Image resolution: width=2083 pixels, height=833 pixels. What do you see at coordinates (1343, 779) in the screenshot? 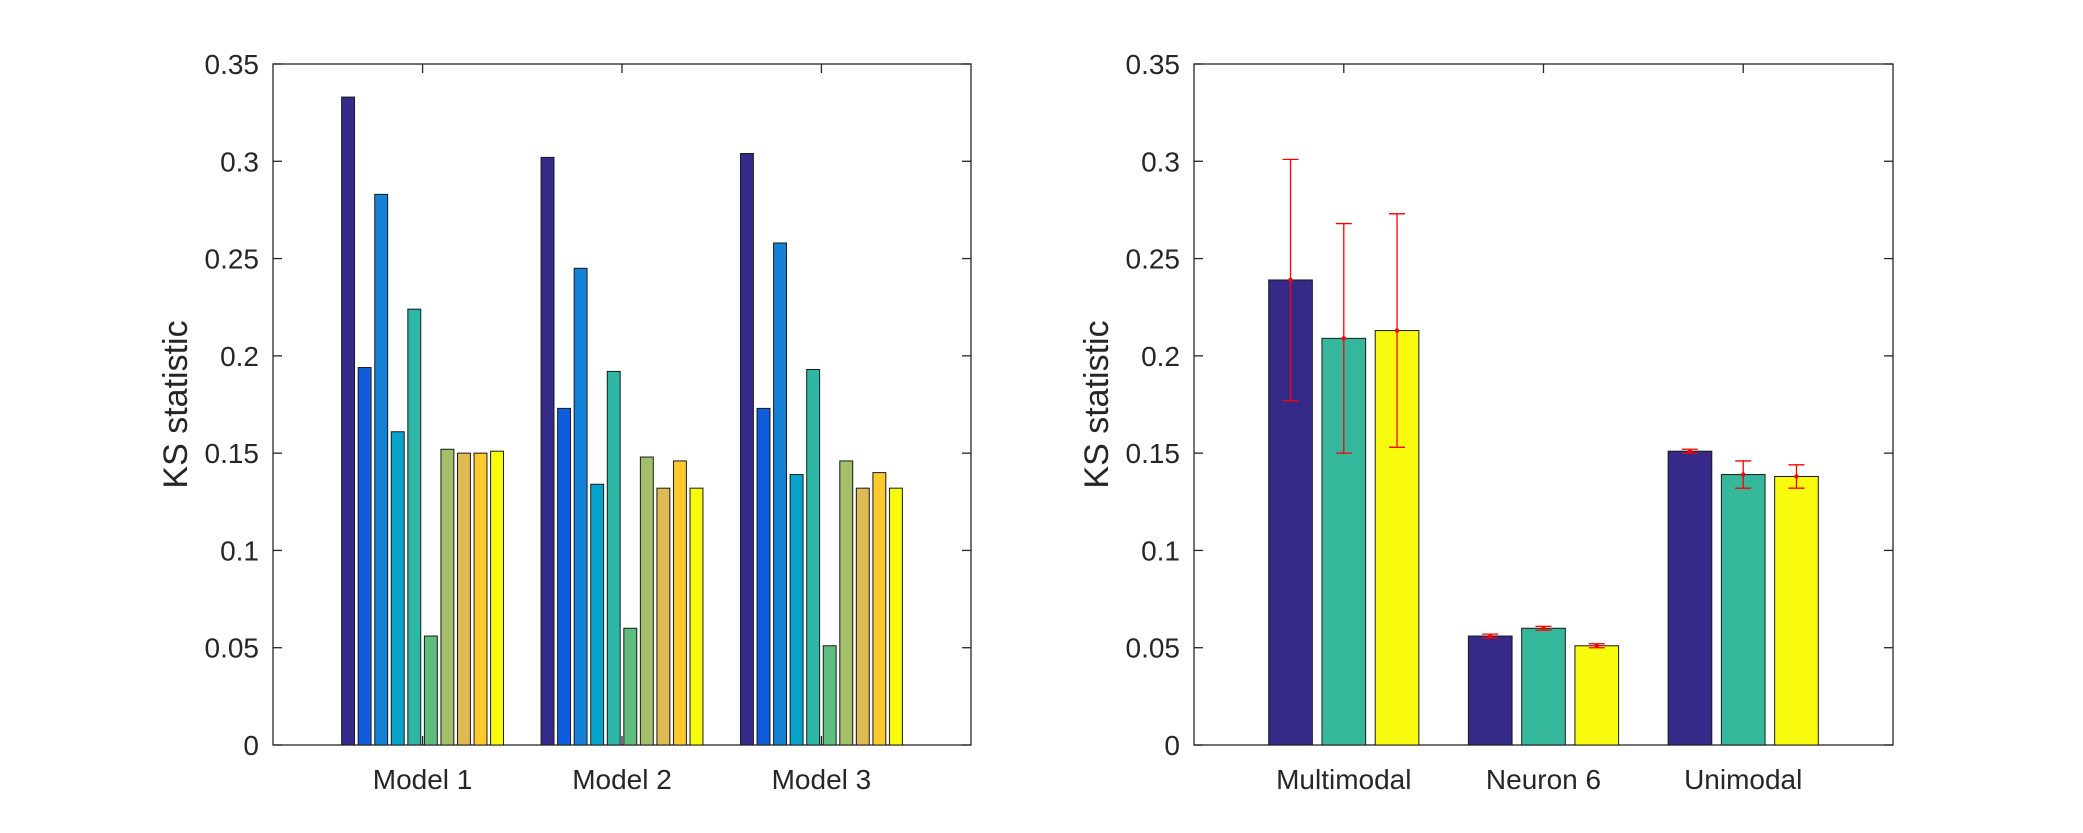
I see `x-tick-label: Multimodal` at bounding box center [1343, 779].